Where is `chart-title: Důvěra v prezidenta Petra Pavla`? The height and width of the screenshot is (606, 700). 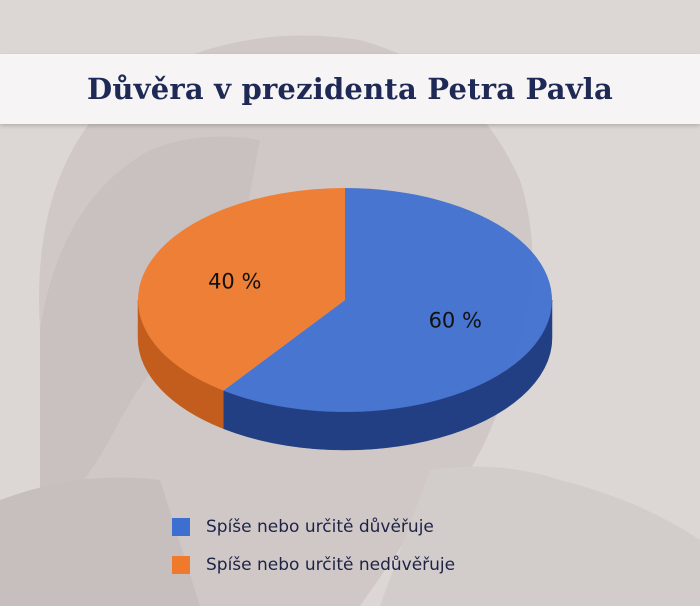
chart-title: Důvěra v prezidenta Petra Pavla is located at coordinates (350, 89).